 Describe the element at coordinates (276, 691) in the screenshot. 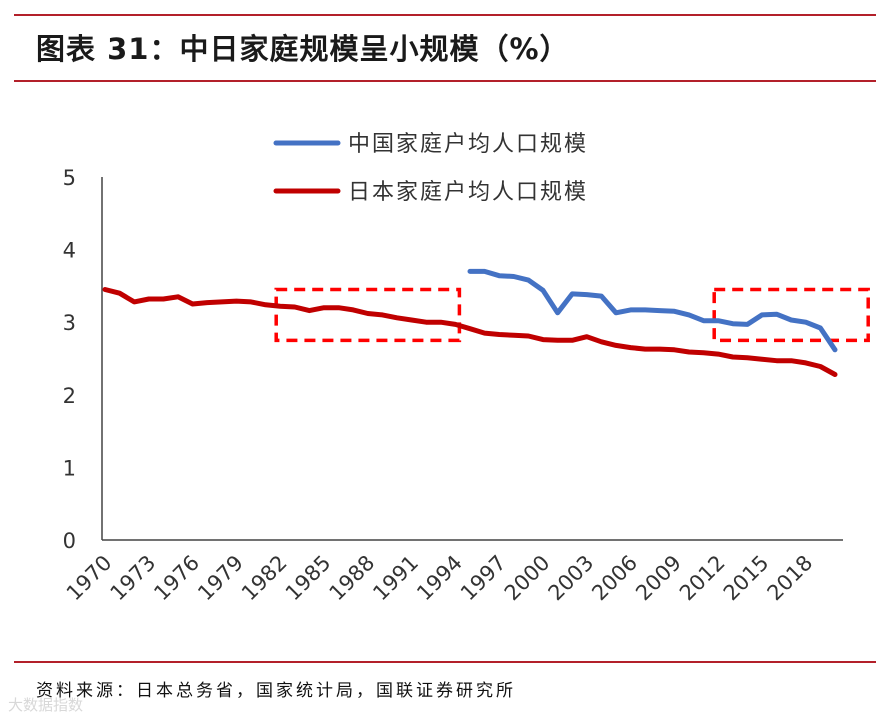

I see `source-note: 资料来源：日本总务省，国家统计局，国联证券研究所` at that location.